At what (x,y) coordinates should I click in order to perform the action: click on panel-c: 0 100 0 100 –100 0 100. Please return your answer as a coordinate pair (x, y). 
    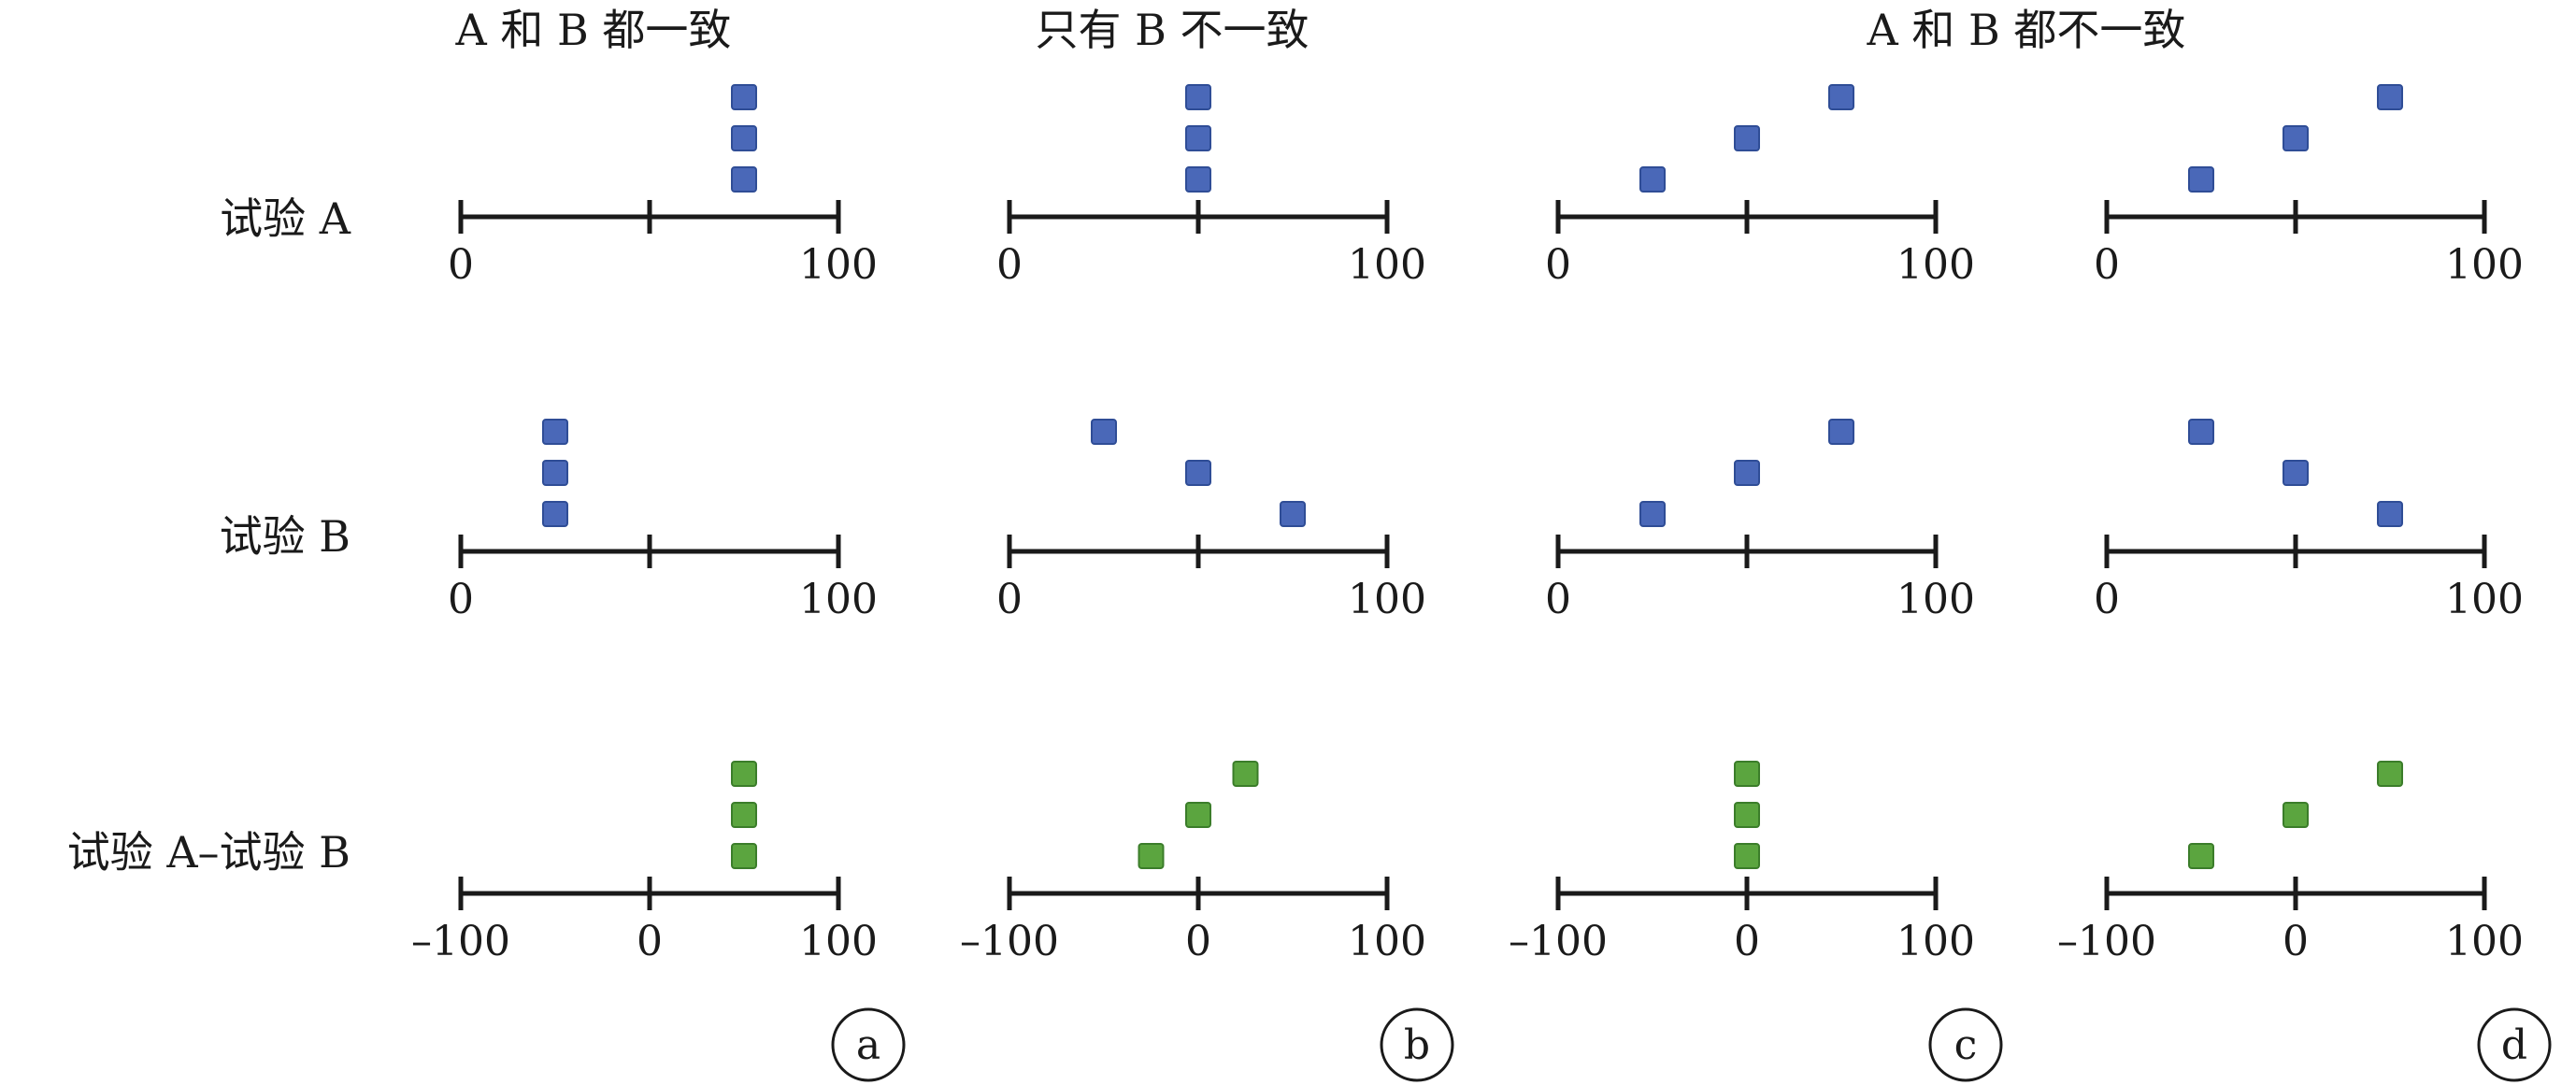
    Looking at the image, I should click on (1742, 524).